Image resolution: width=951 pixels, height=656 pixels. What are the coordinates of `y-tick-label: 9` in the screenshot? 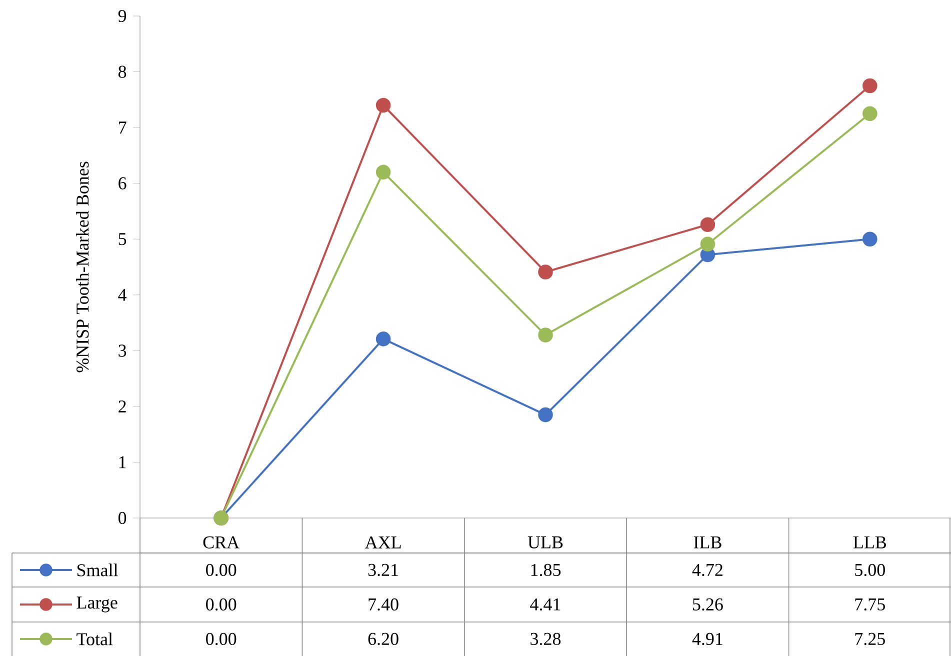 It's located at (122, 16).